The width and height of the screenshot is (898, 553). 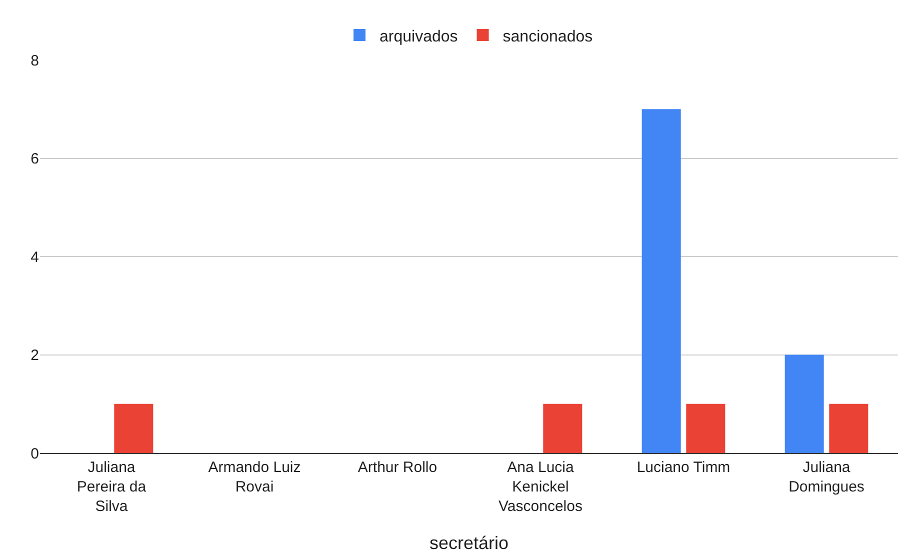 I want to click on x-tick-label: Armando Luiz Rovai, so click(x=254, y=477).